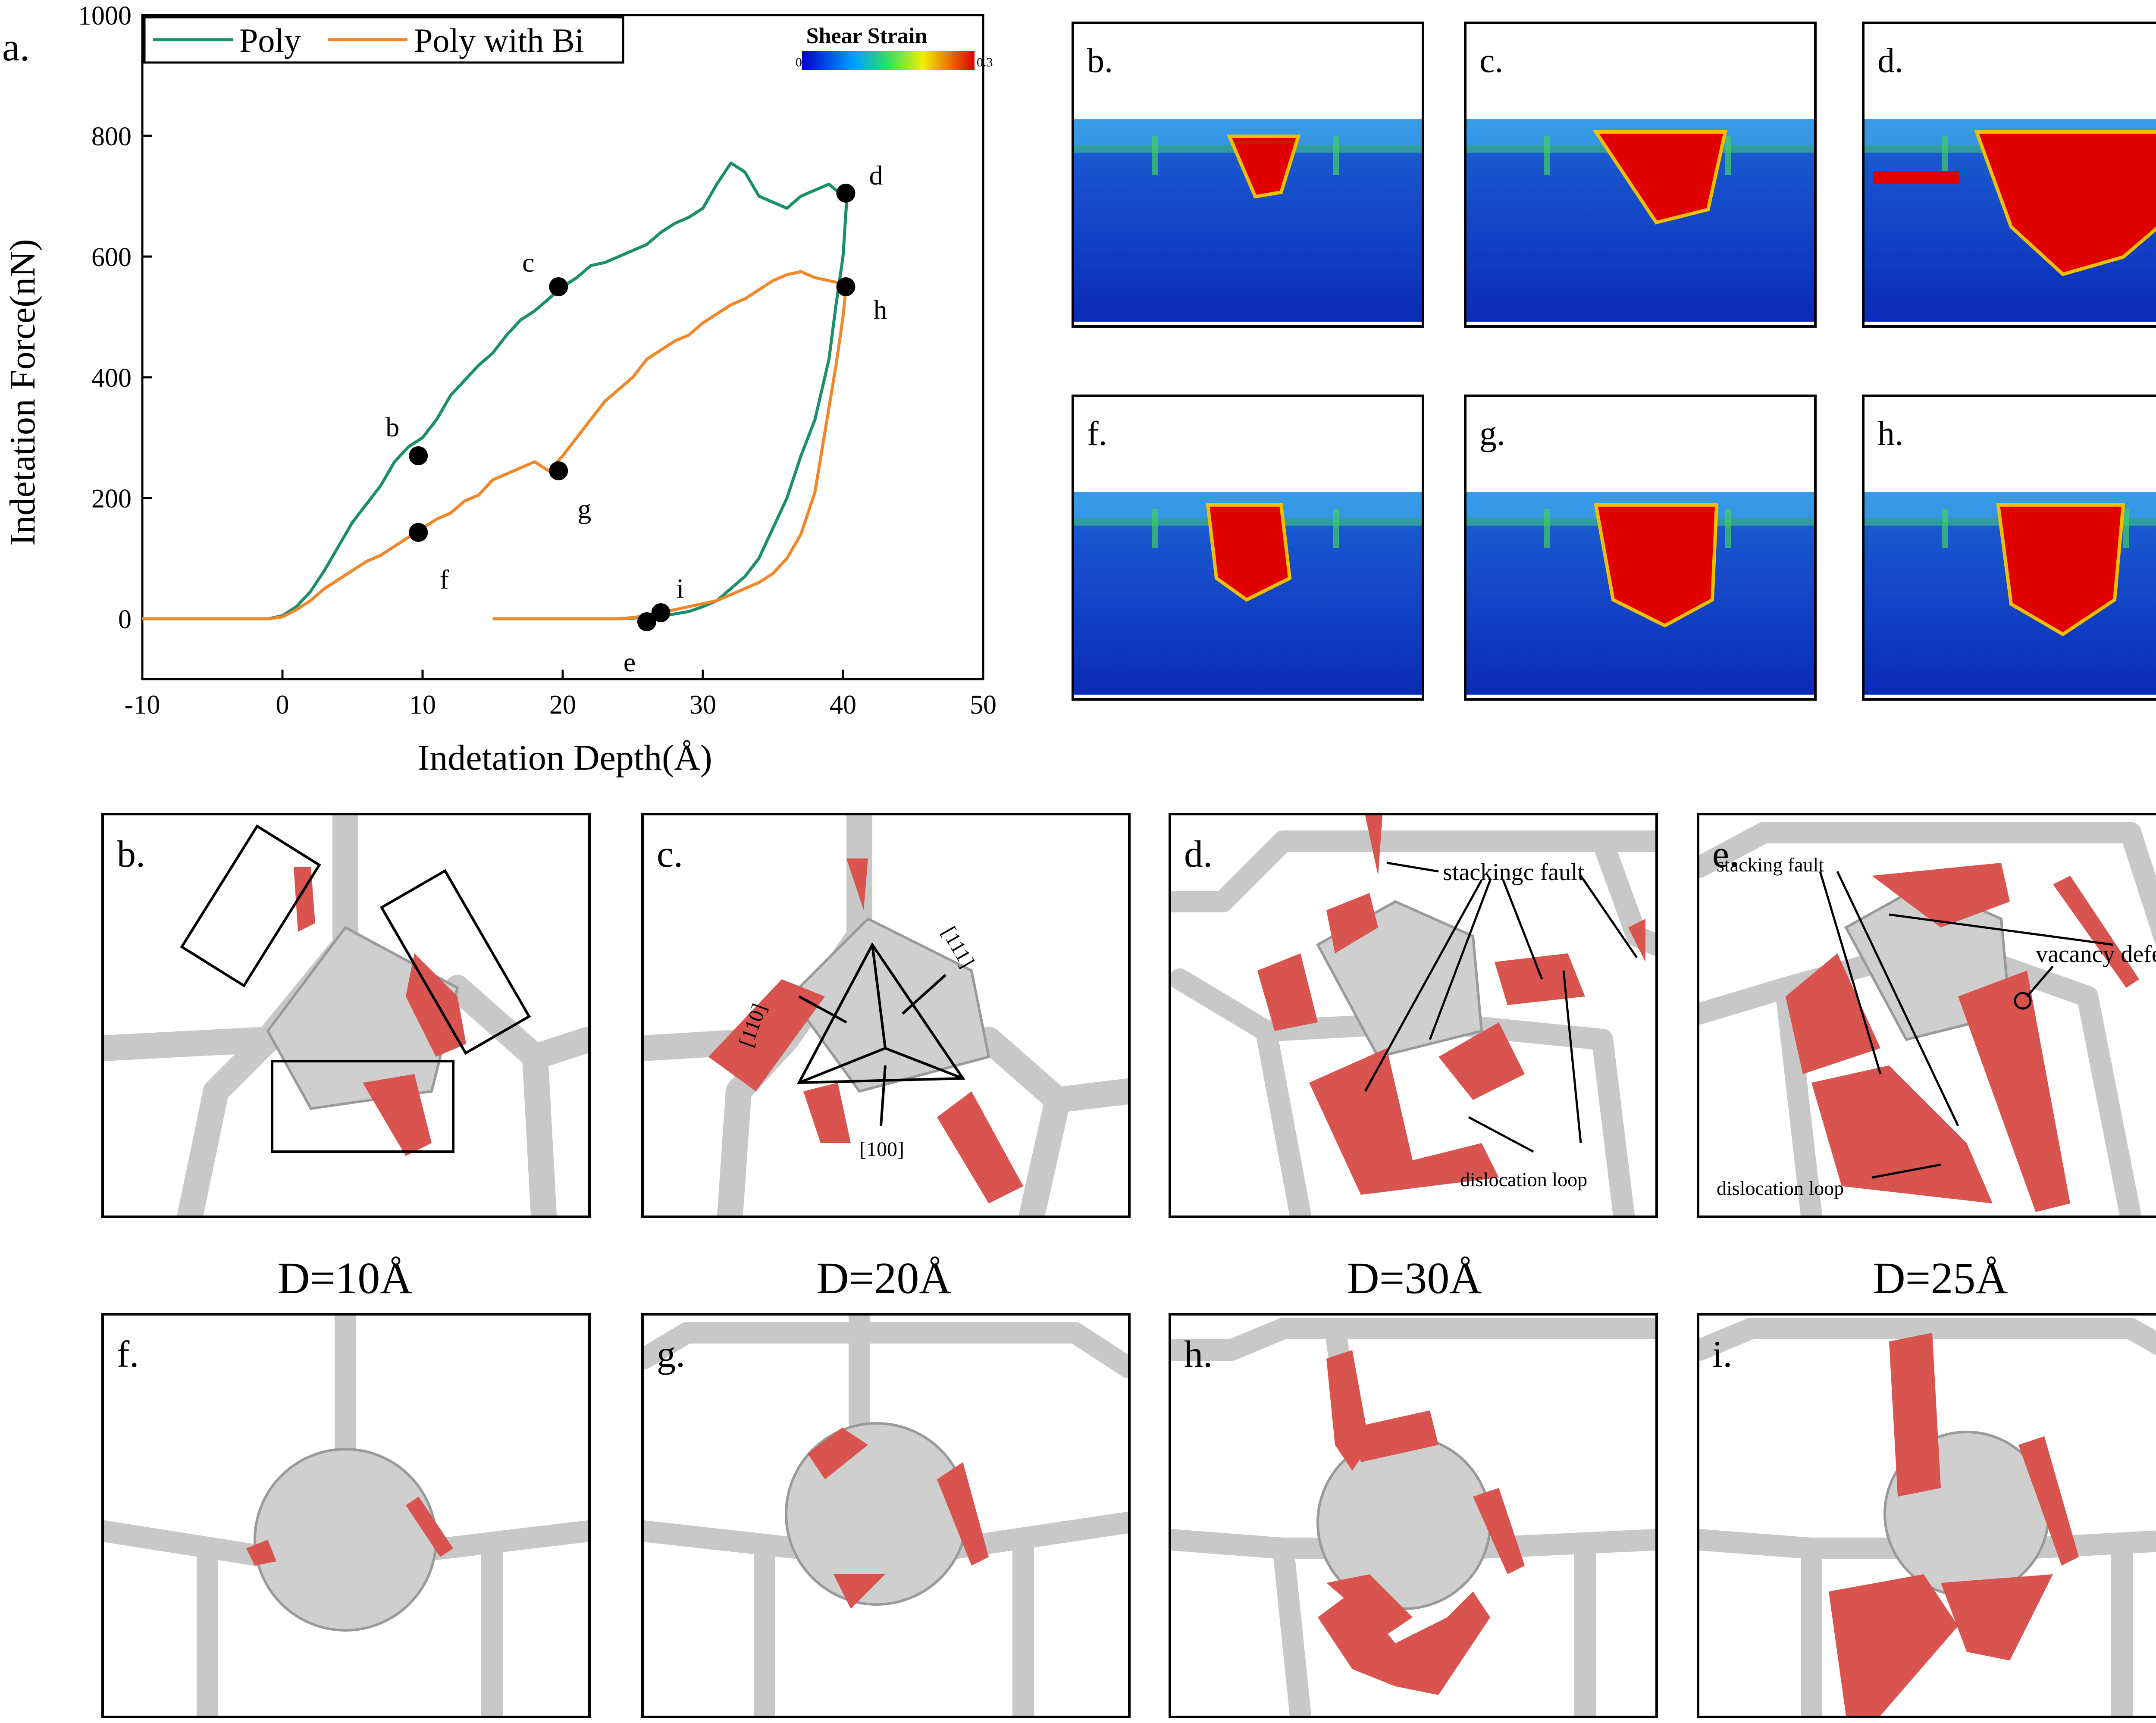 This screenshot has height=1723, width=2156. Describe the element at coordinates (392, 427) in the screenshot. I see `marker-label-b: b` at that location.